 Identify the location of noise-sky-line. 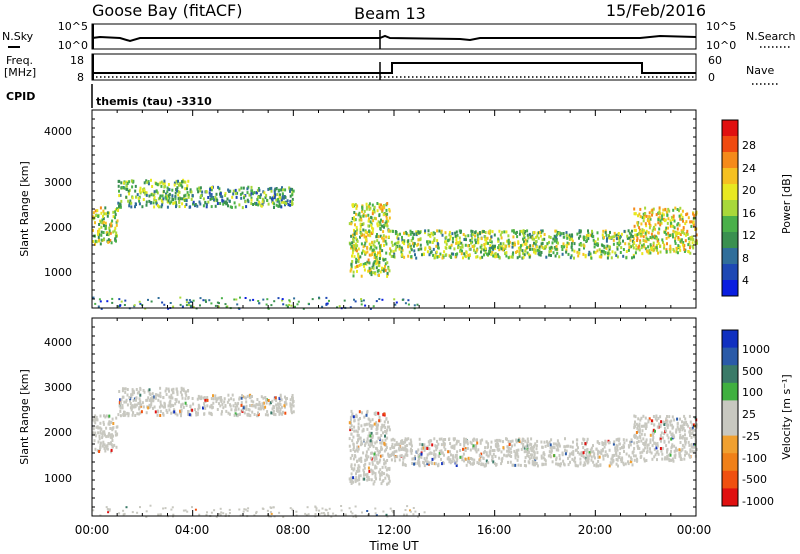
(394, 38).